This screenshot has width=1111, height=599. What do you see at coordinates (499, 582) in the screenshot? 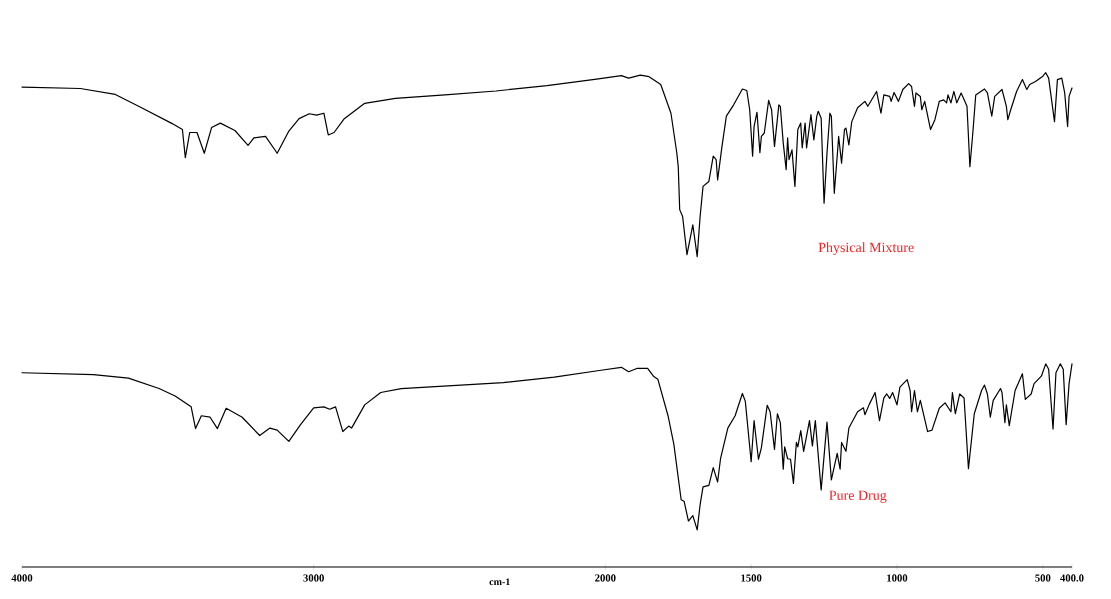
I see `x-axis-title: cm-1` at bounding box center [499, 582].